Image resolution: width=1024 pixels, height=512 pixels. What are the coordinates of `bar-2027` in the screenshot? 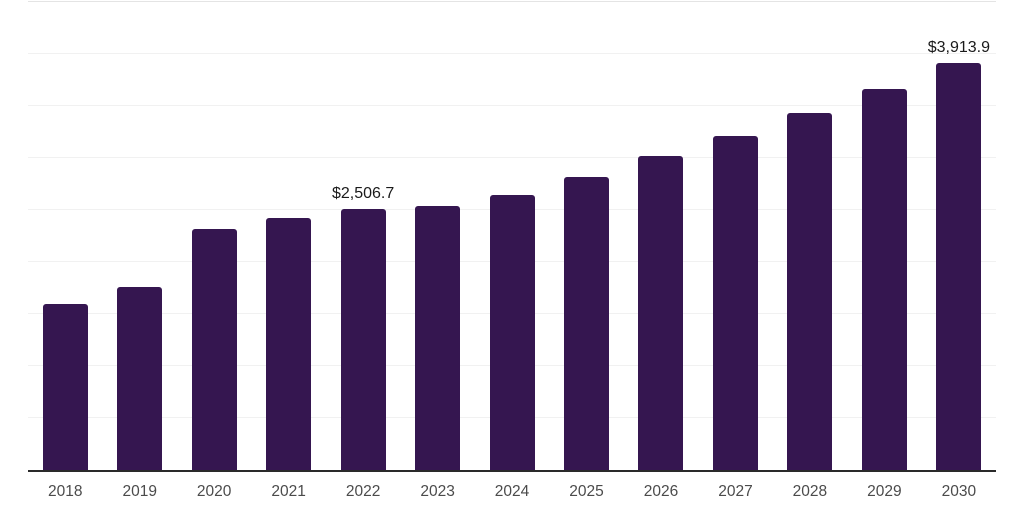 It's located at (735, 303).